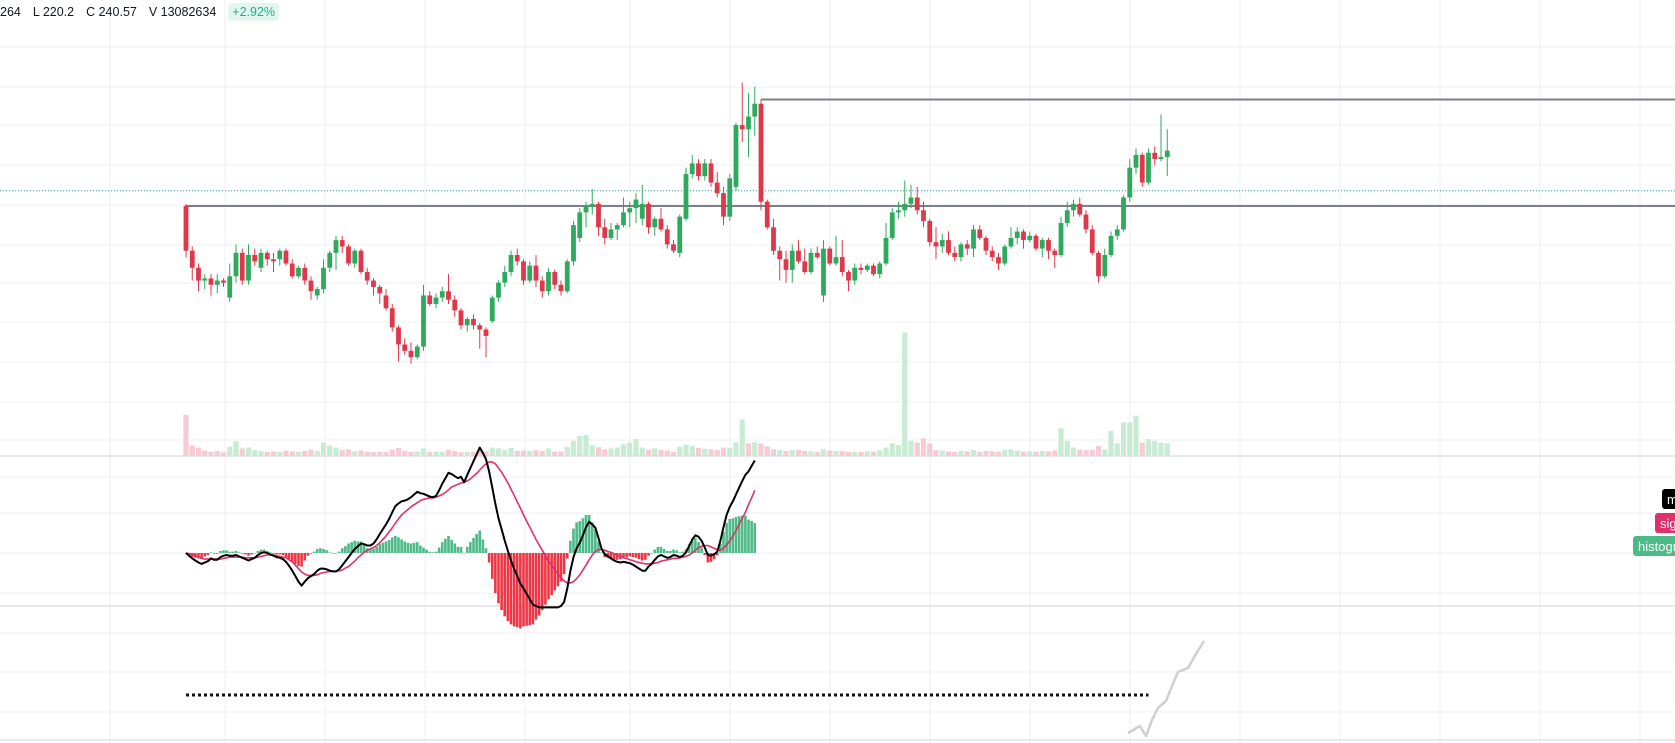  I want to click on macd-histogram, so click(470, 571).